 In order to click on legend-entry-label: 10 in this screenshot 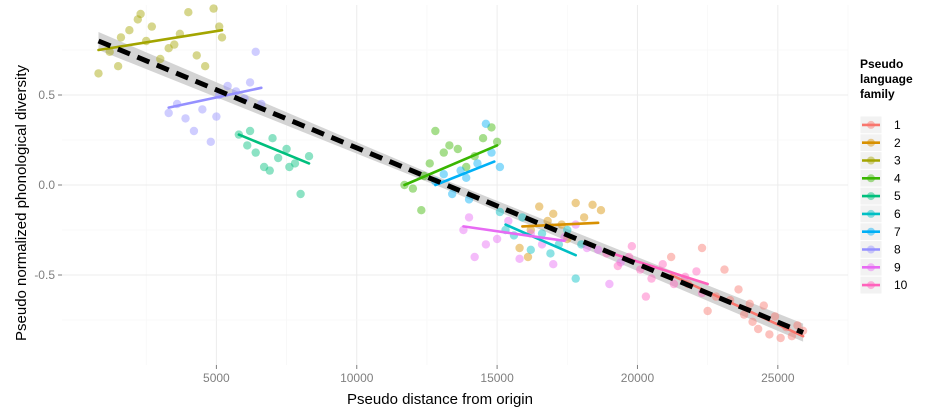, I will do `click(901, 285)`.